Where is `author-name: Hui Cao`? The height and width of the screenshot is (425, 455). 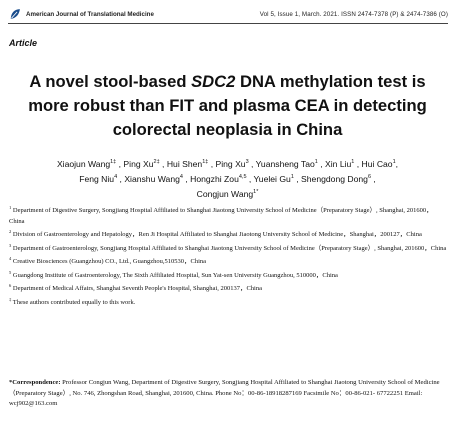 author-name: Hui Cao is located at coordinates (377, 164).